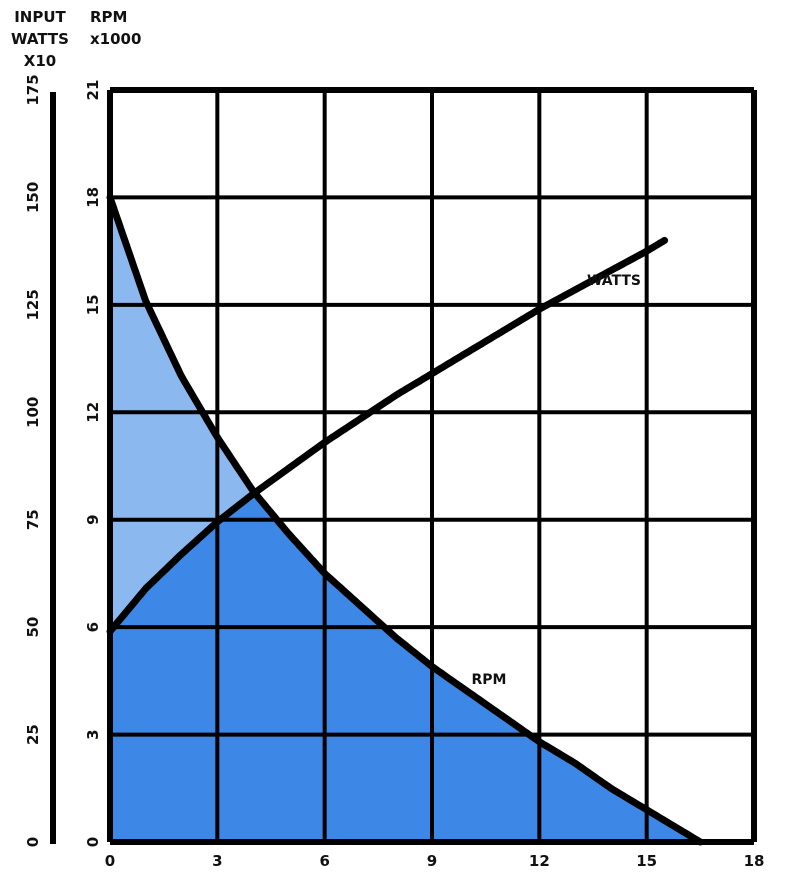 Image resolution: width=794 pixels, height=872 pixels. What do you see at coordinates (53, 468) in the screenshot?
I see `watts-axis-bar` at bounding box center [53, 468].